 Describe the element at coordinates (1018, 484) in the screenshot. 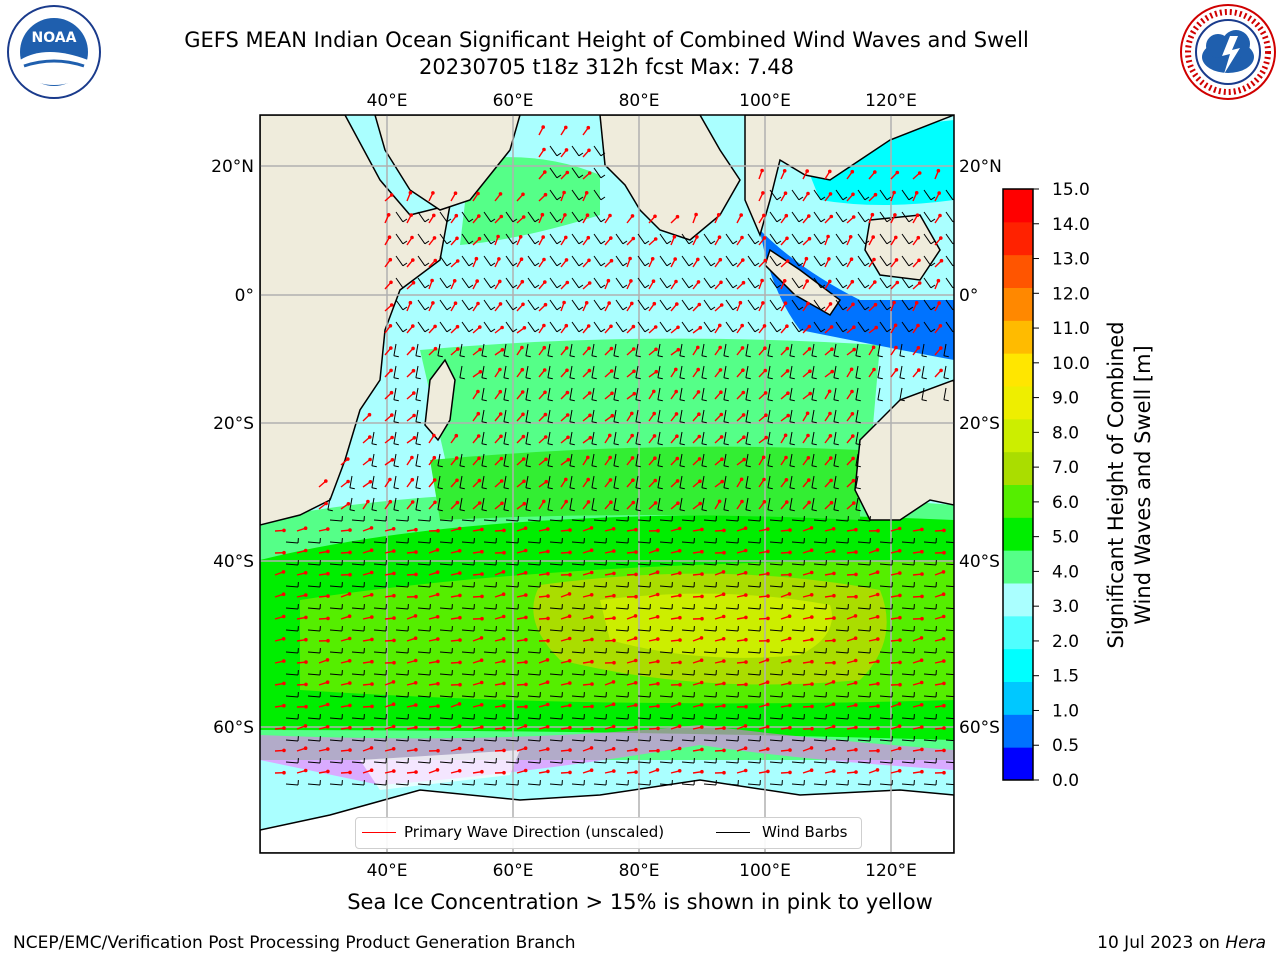

I see `colorbar-frame` at that location.